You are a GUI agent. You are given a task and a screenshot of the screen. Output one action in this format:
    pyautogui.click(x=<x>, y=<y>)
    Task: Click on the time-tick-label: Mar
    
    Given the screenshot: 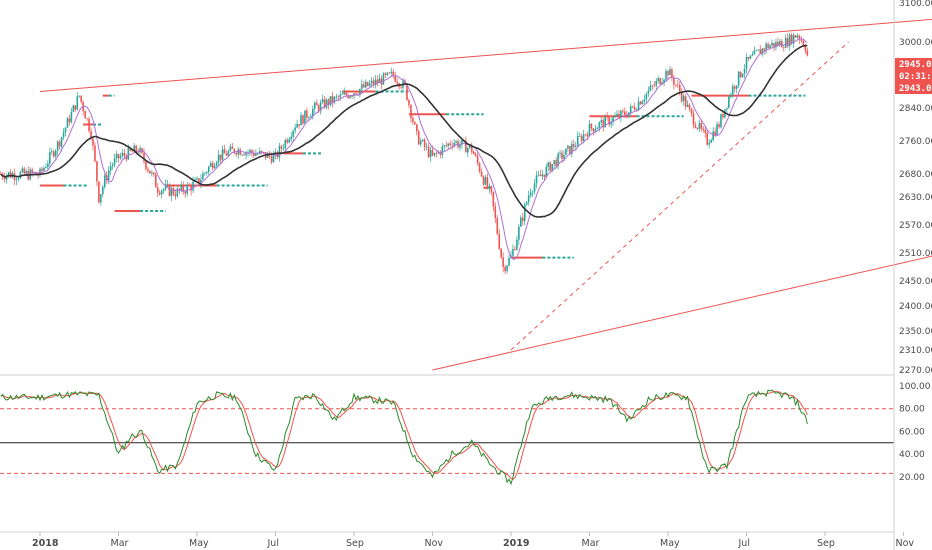 What is the action you would take?
    pyautogui.click(x=591, y=543)
    